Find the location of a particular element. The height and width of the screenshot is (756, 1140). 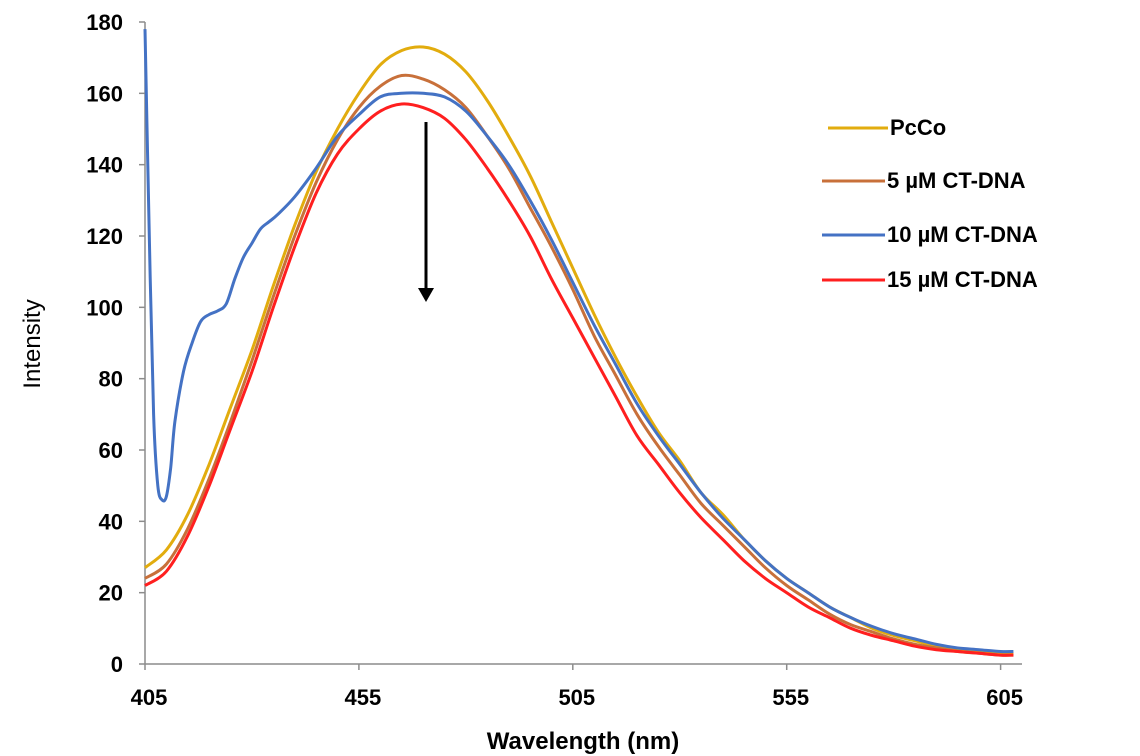

legend-label: PcCo is located at coordinates (918, 127).